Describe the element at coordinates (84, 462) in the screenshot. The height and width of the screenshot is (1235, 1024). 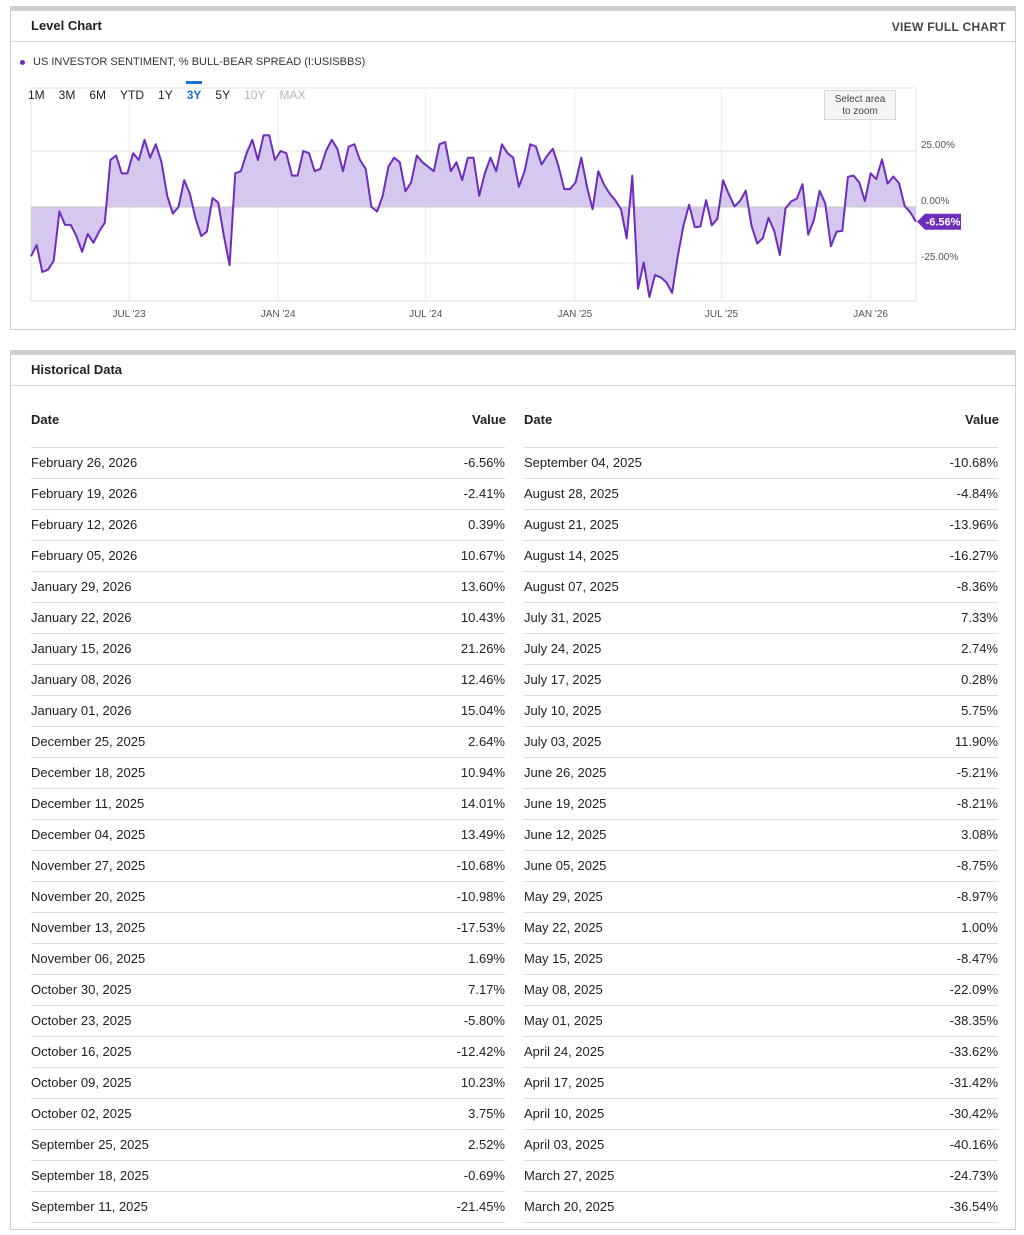
I see `row-date: February 26, 2026` at that location.